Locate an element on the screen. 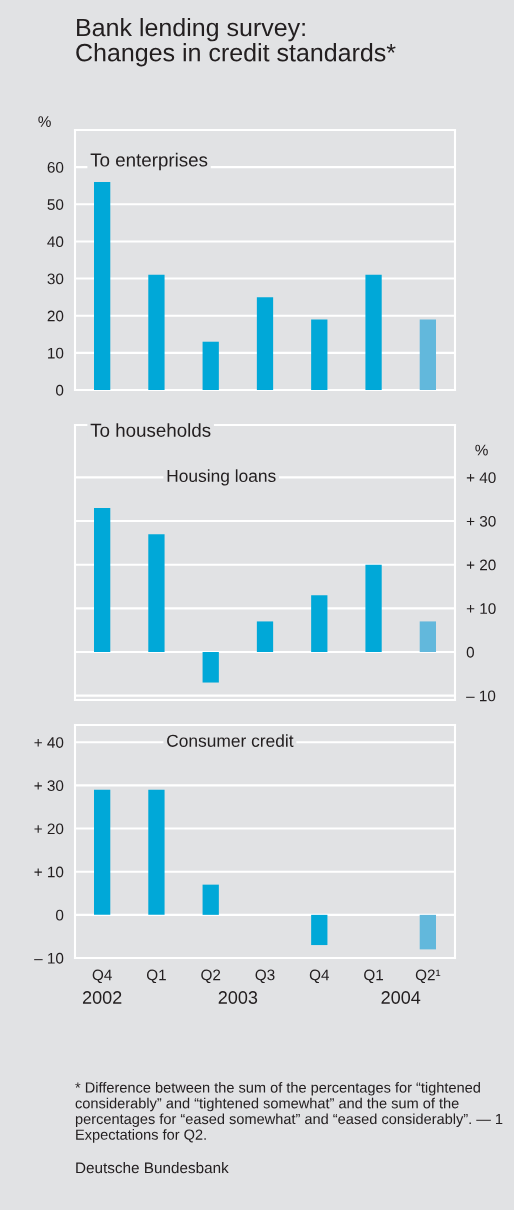 This screenshot has height=1210, width=514. y-tick-label: 10 is located at coordinates (56, 353).